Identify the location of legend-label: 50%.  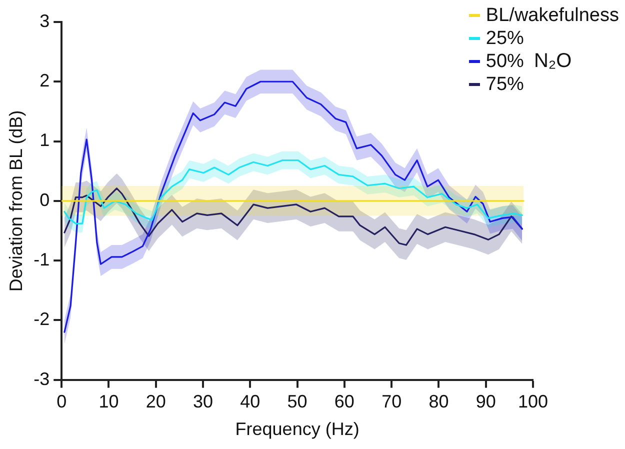
(505, 61).